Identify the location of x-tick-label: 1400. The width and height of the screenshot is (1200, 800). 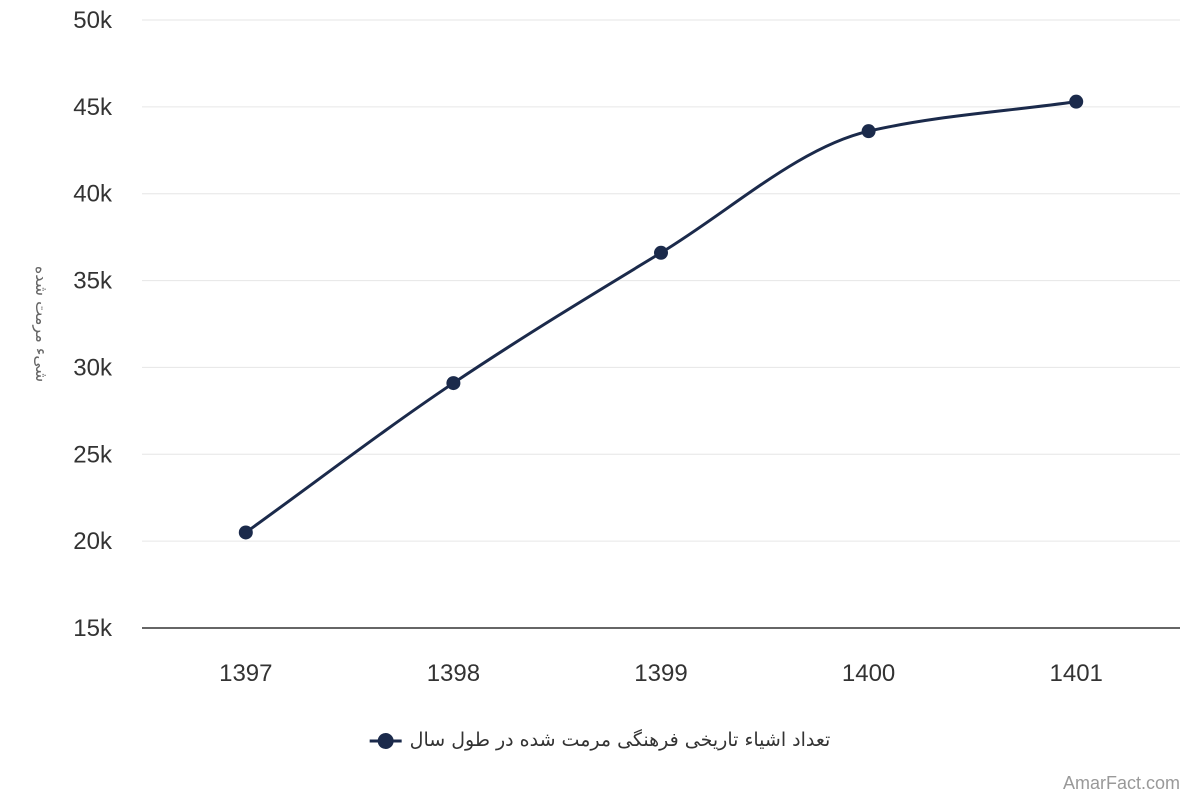
(868, 673).